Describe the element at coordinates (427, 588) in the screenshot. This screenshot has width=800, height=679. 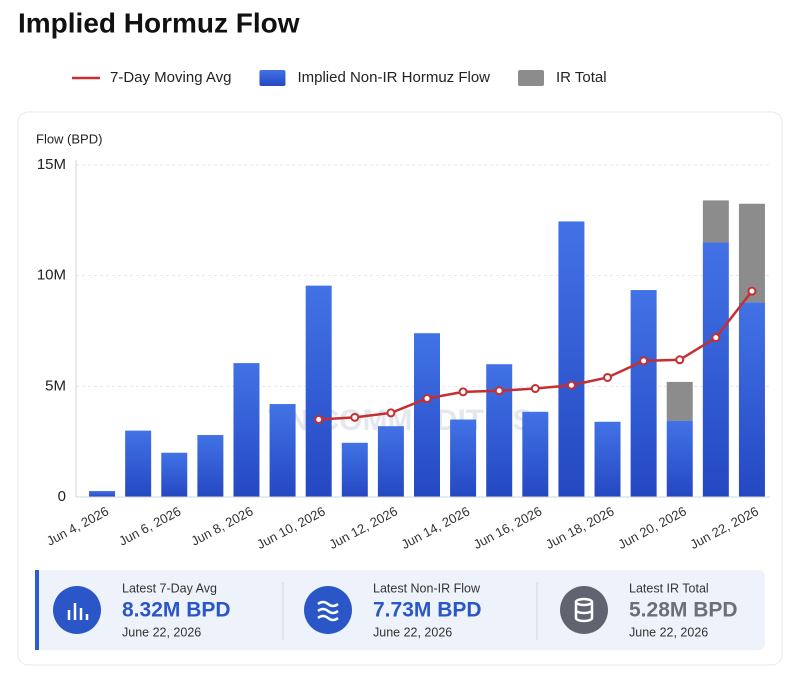
I see `stat-label: Latest Non-IR Flow` at that location.